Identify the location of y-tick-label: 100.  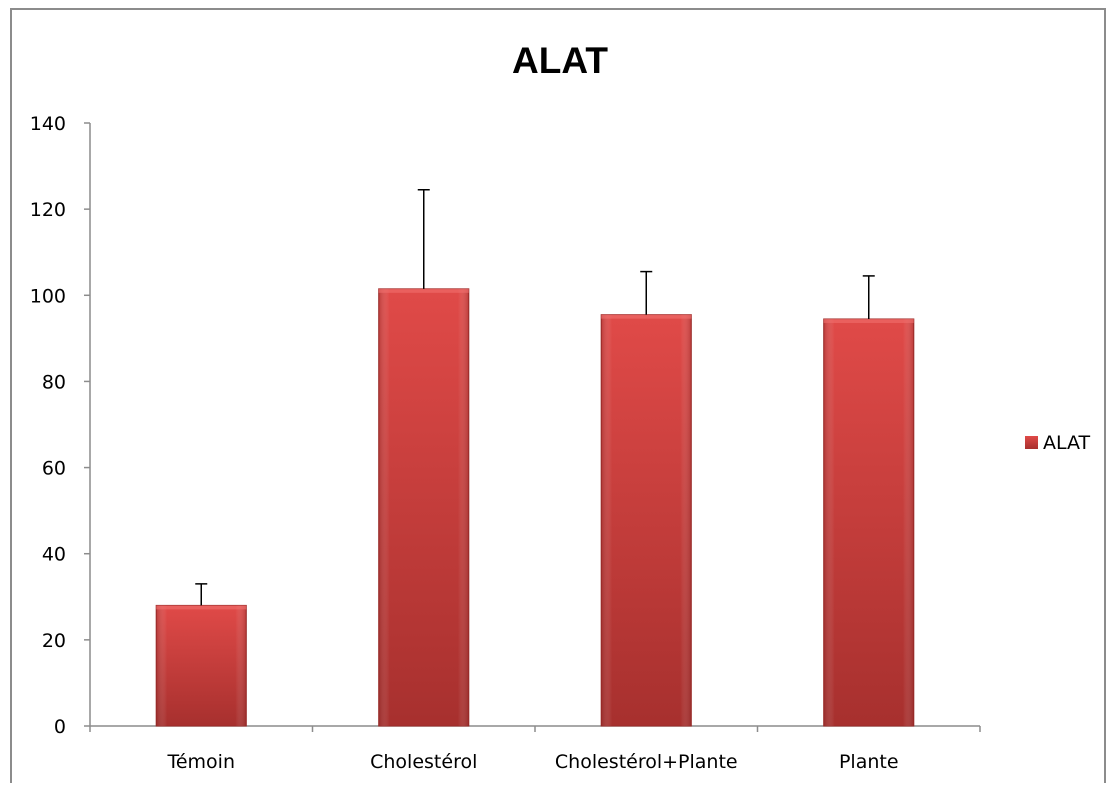
(48, 296).